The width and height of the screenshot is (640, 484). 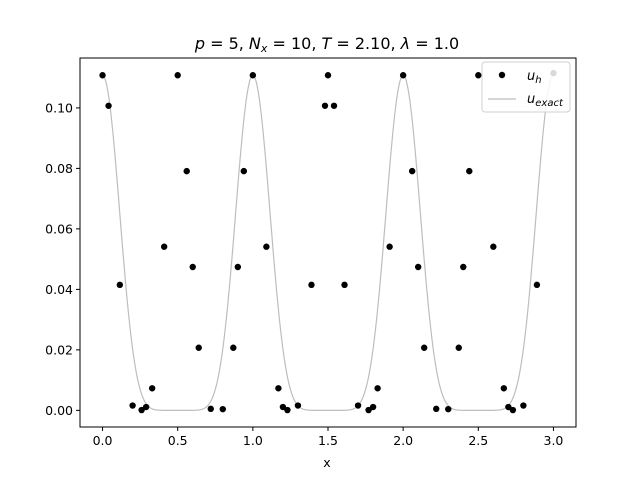 I want to click on x-tick-label: 0.0, so click(x=103, y=440).